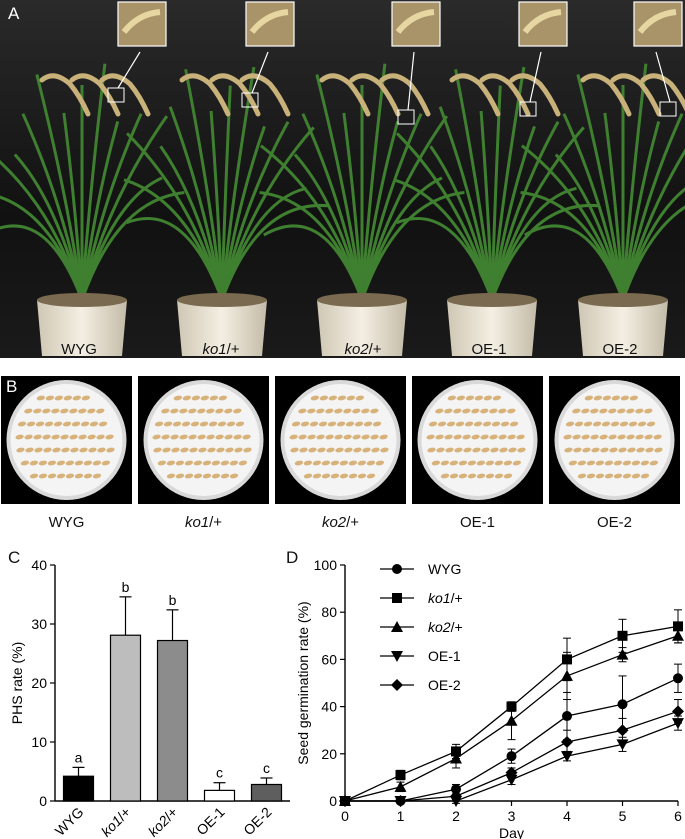  I want to click on x-tick-label: OE-1, so click(210, 821).